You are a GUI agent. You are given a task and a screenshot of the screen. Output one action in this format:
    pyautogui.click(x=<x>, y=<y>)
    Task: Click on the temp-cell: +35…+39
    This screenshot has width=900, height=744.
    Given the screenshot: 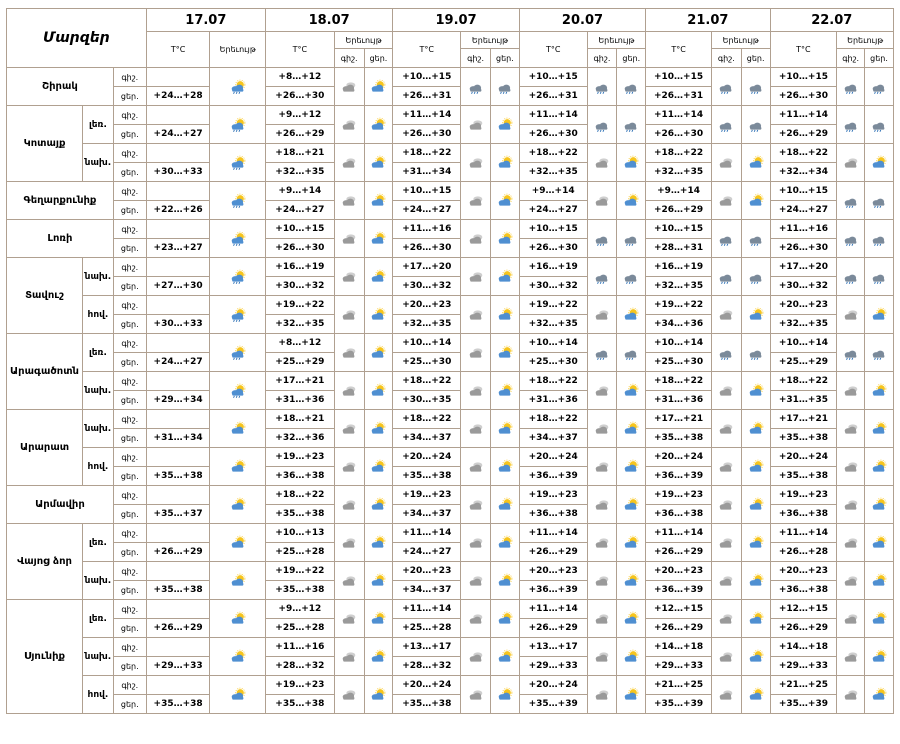 What is the action you would take?
    pyautogui.click(x=678, y=704)
    